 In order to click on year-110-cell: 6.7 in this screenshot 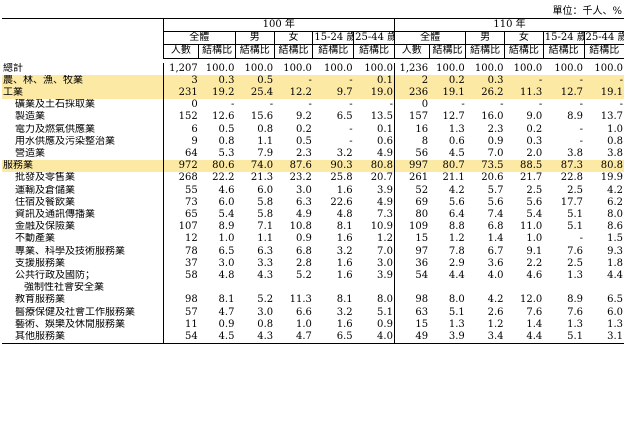, I will do `click(495, 251)`.